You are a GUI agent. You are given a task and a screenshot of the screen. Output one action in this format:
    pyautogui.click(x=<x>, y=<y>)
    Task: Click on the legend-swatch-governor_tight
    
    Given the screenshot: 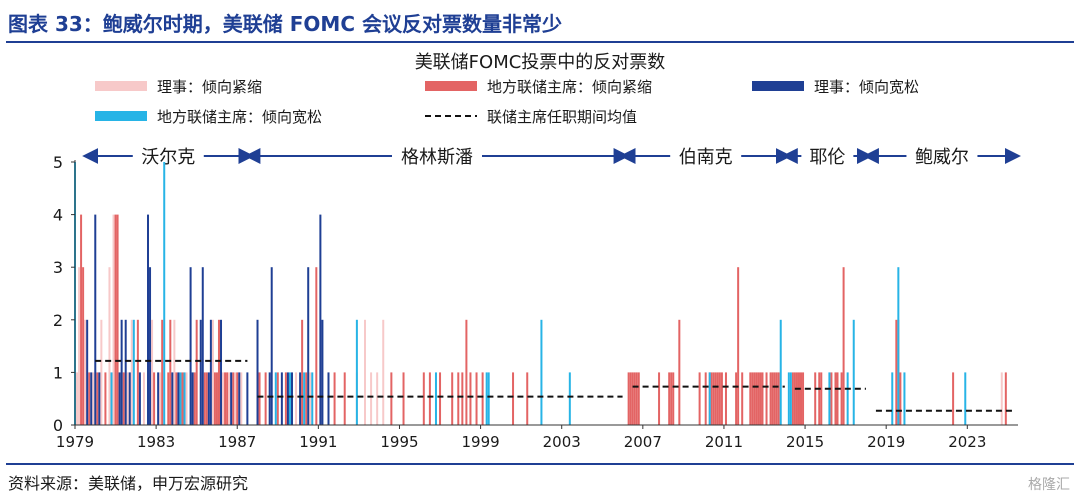 What is the action you would take?
    pyautogui.click(x=121, y=86)
    